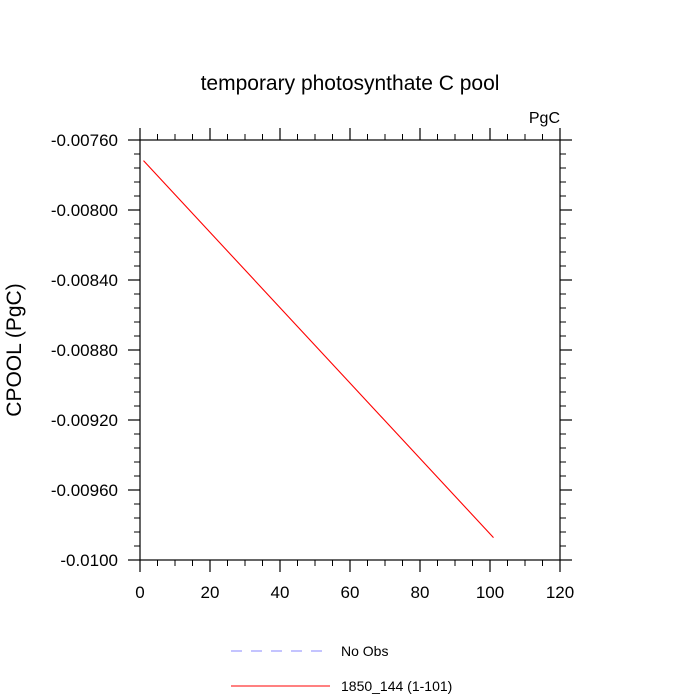 Image resolution: width=700 pixels, height=700 pixels. Describe the element at coordinates (364, 651) in the screenshot. I see `legend-label-0: No Obs` at that location.